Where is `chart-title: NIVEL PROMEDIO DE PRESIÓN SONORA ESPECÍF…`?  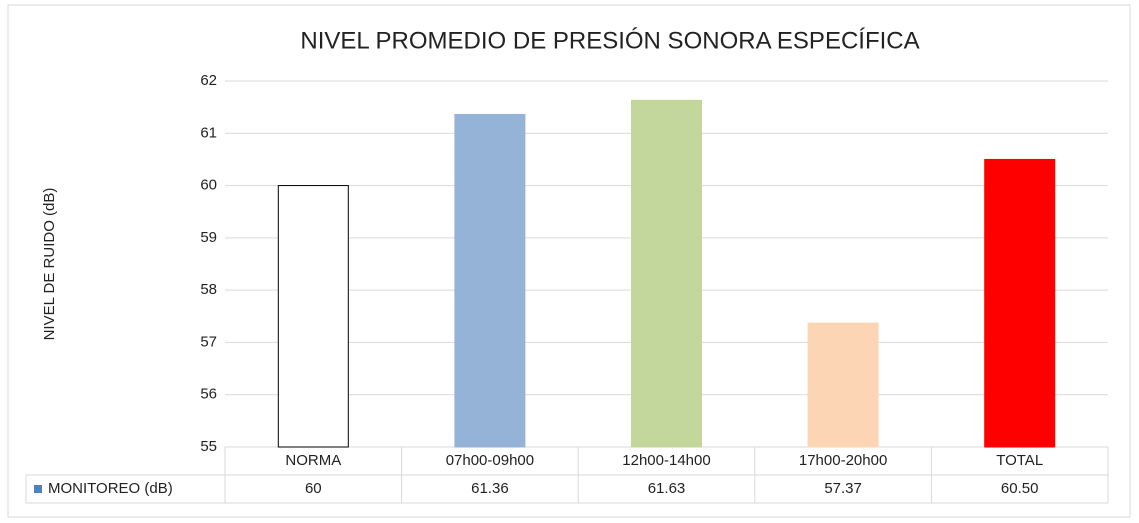 chart-title: NIVEL PROMEDIO DE PRESIÓN SONORA ESPECÍF… is located at coordinates (609, 40).